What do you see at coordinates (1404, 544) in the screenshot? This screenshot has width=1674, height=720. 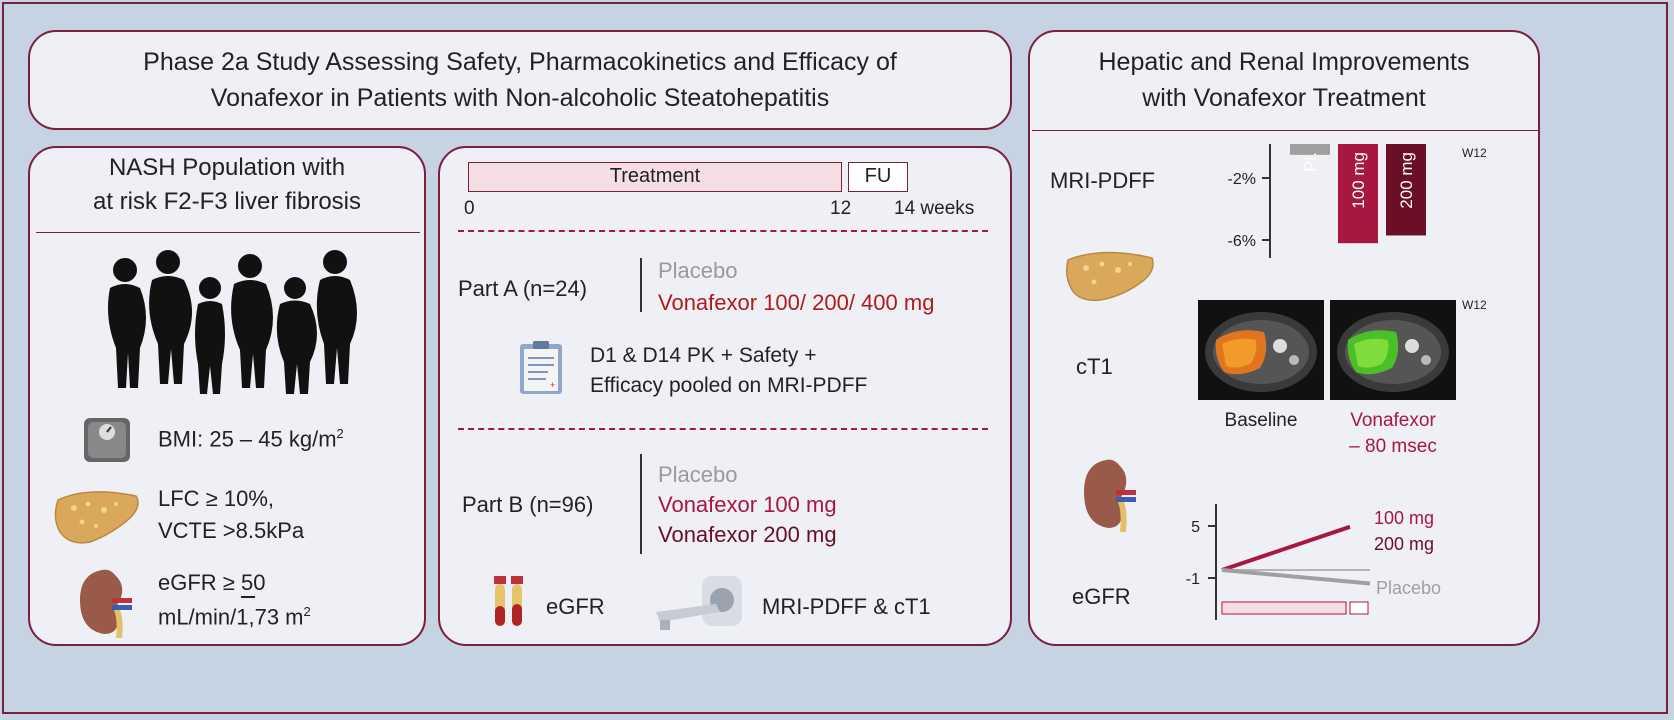 I see `egfr-series-label-2: 200 mg` at bounding box center [1404, 544].